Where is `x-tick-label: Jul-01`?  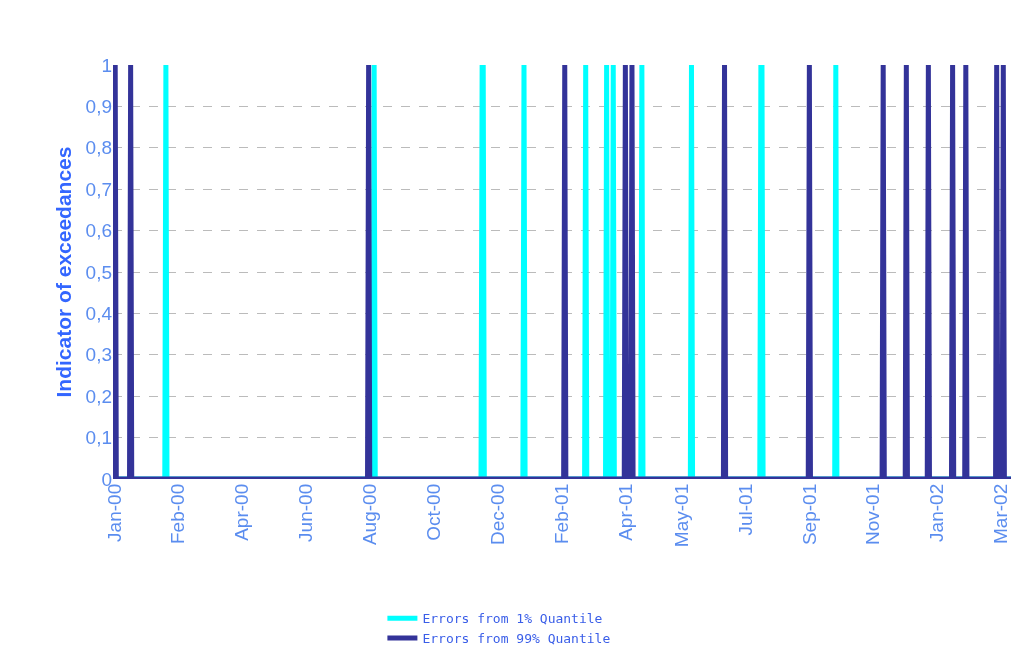 x-tick-label: Jul-01 is located at coordinates (745, 509).